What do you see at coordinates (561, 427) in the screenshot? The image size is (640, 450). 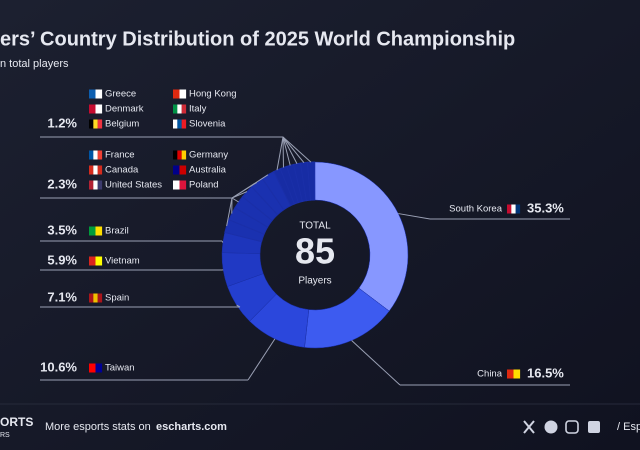 I see `social-icons` at bounding box center [561, 427].